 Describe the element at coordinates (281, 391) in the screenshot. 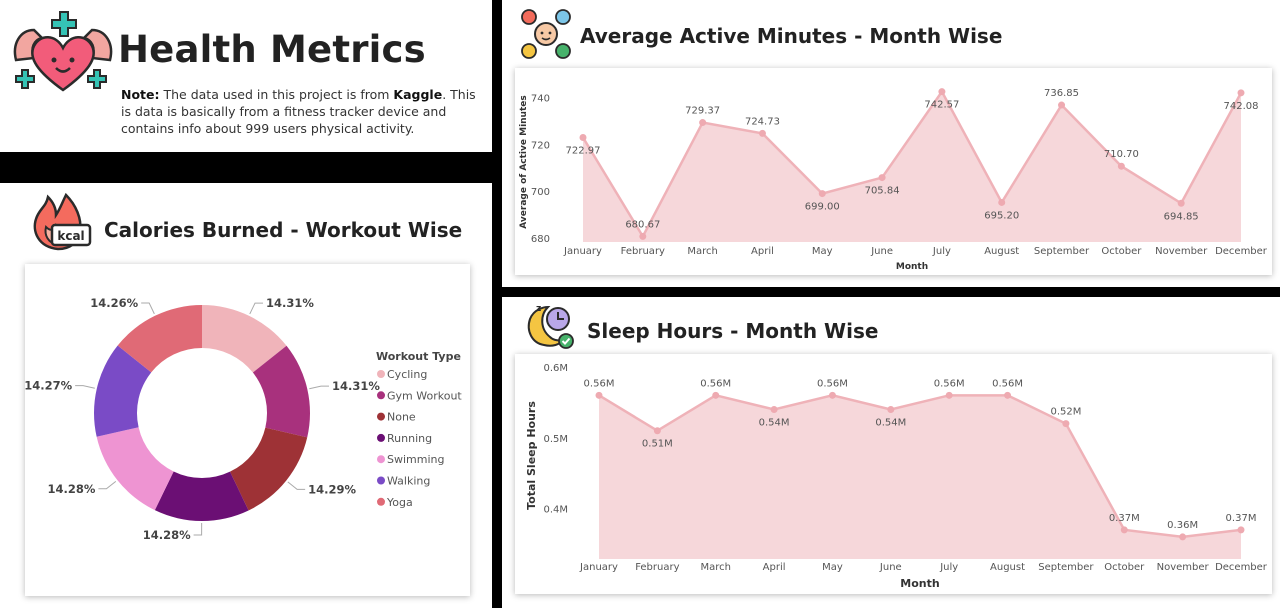

I see `donut-slice-gym-workout` at that location.